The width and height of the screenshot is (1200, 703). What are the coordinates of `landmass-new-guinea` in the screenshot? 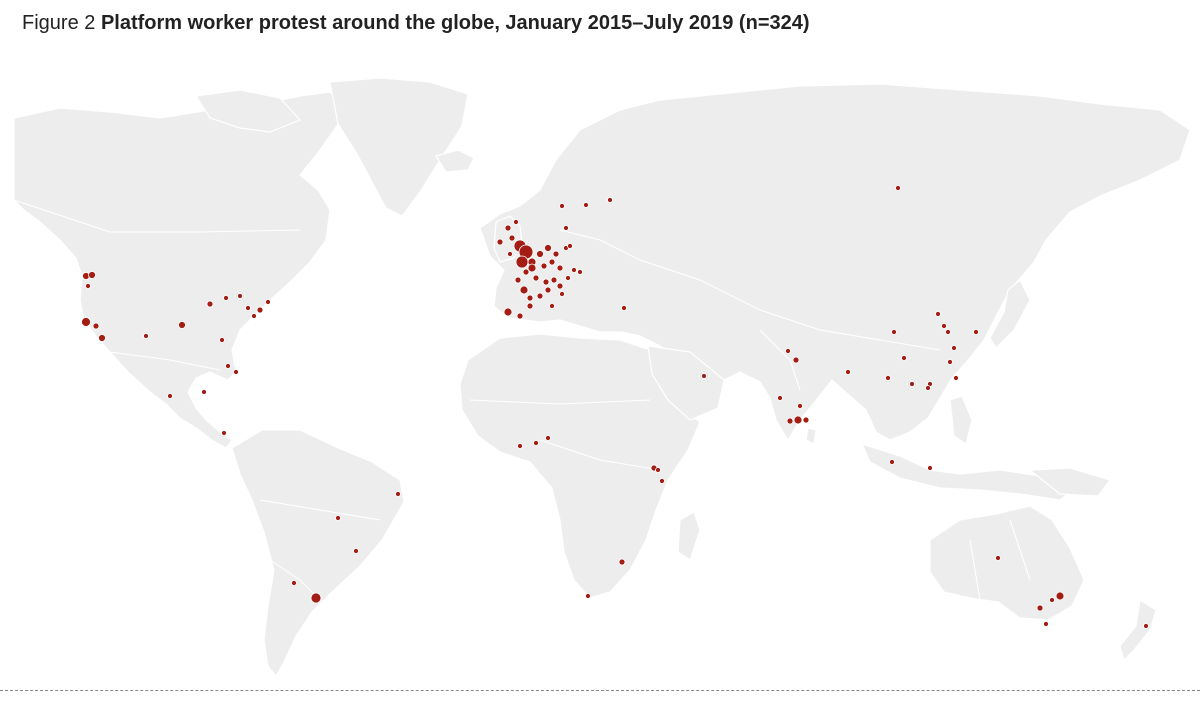 It's located at (1069, 482).